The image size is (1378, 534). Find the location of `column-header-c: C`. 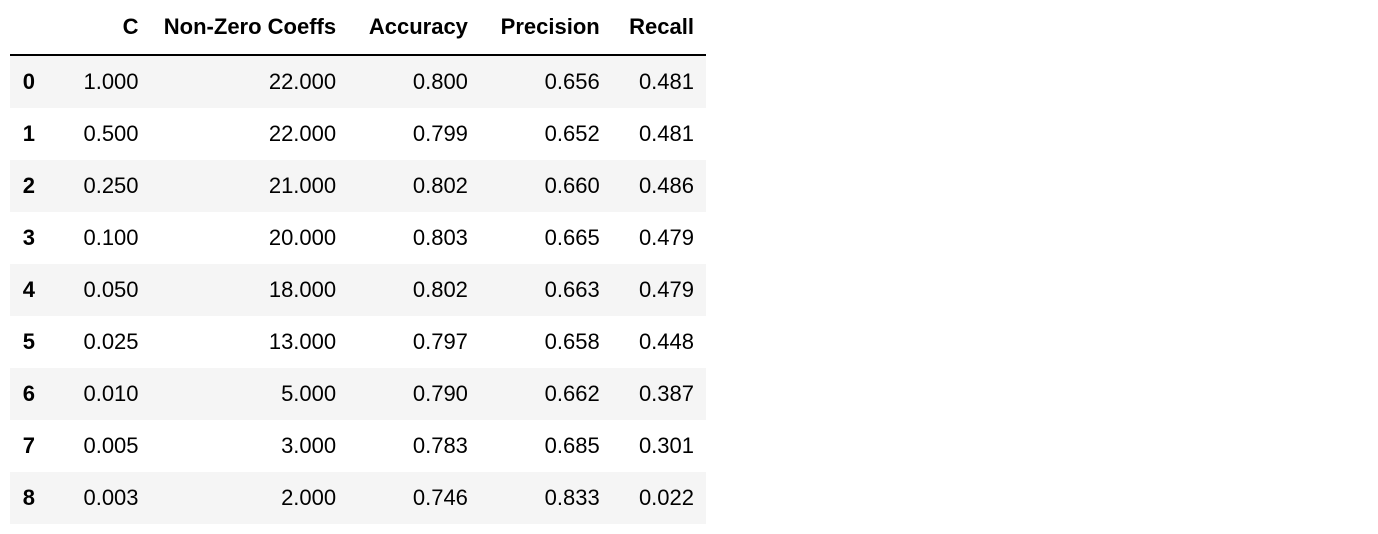

column-header-c: C is located at coordinates (99, 28).